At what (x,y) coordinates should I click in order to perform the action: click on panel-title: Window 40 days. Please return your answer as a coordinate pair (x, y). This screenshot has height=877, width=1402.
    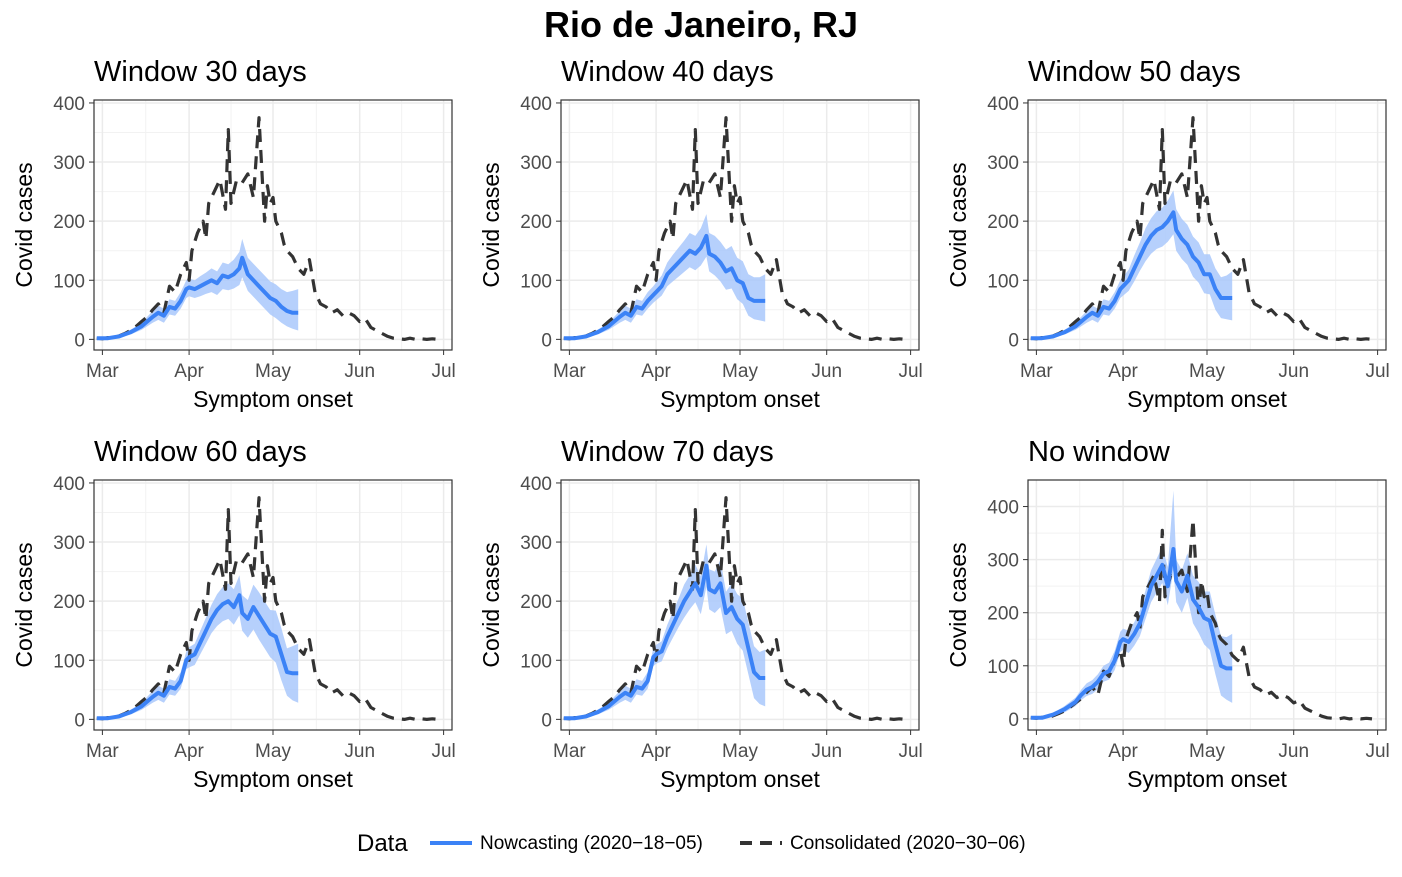
    Looking at the image, I should click on (667, 72).